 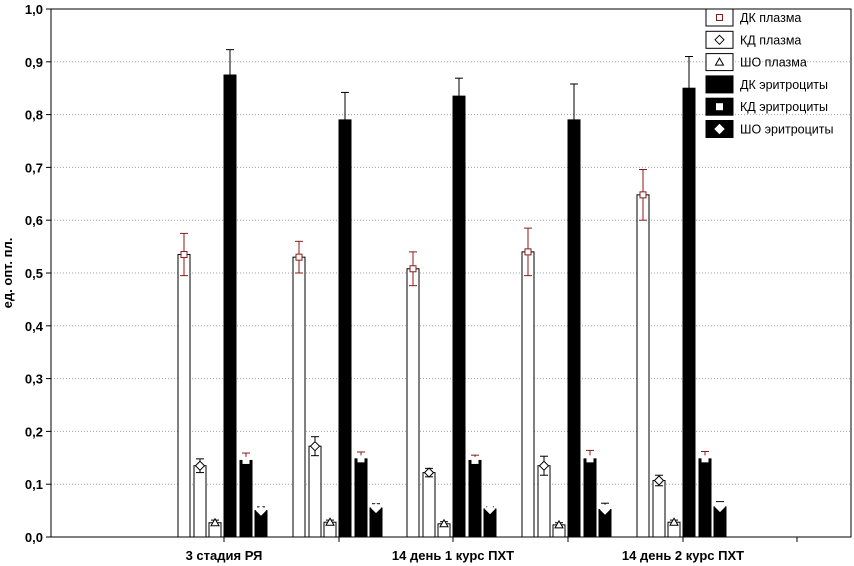 I want to click on legend-item: КД плазма, so click(x=753, y=39).